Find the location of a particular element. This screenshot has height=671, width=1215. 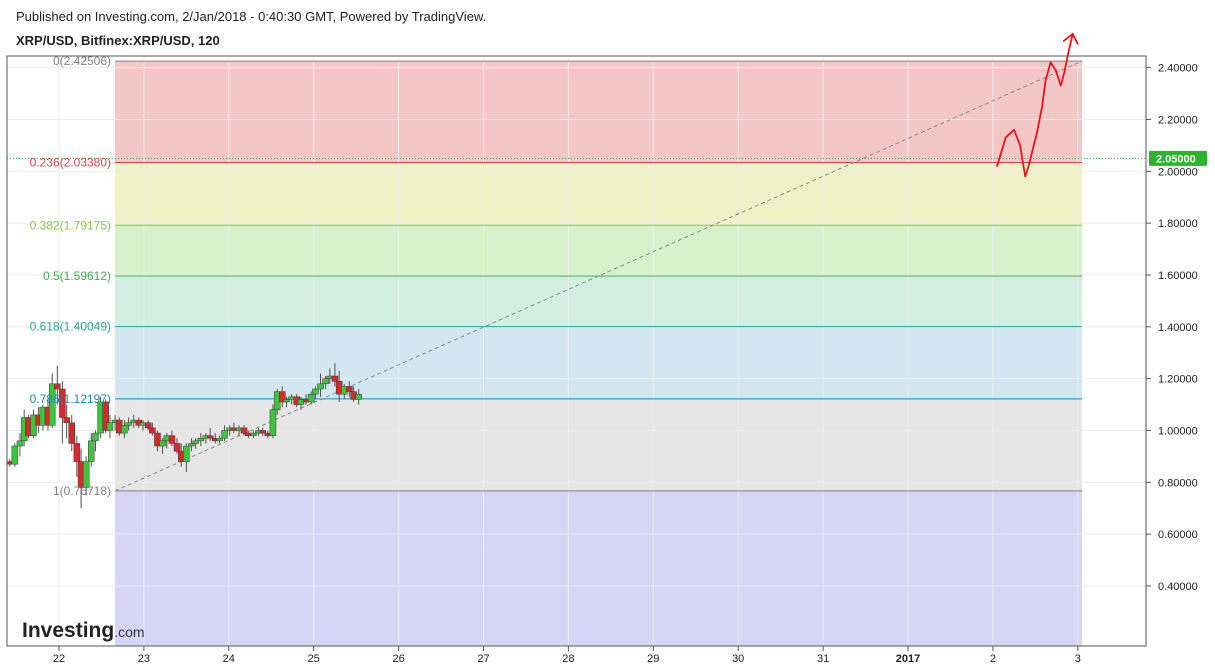

symbol-title: XRP/USD, Bitfinex:XRP/USD, 120 is located at coordinates (118, 40).